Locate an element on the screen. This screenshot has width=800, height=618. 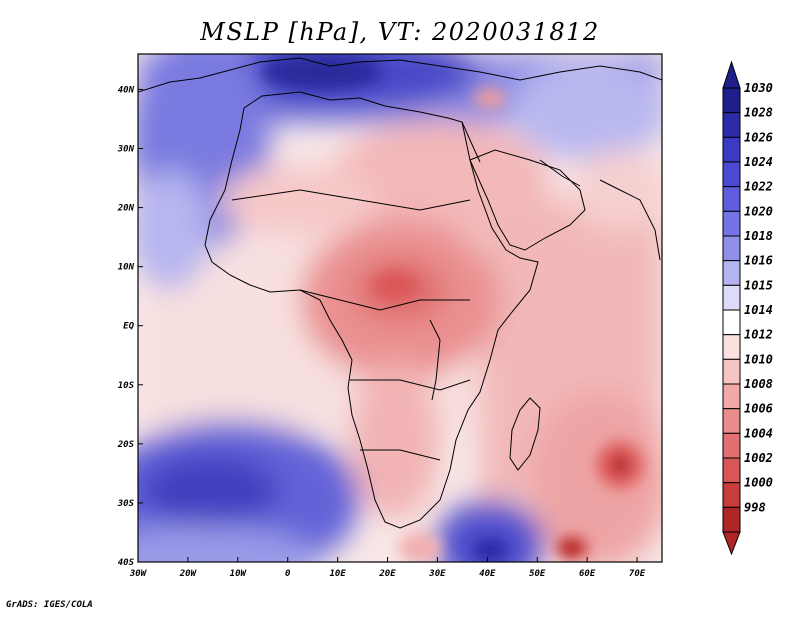
lat-tick-label: EQ is located at coordinates (128, 327).